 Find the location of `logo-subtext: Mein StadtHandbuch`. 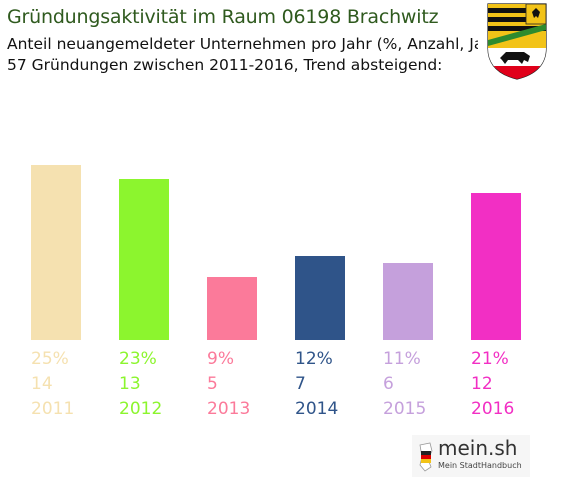

logo-subtext: Mein StadtHandbuch is located at coordinates (480, 465).